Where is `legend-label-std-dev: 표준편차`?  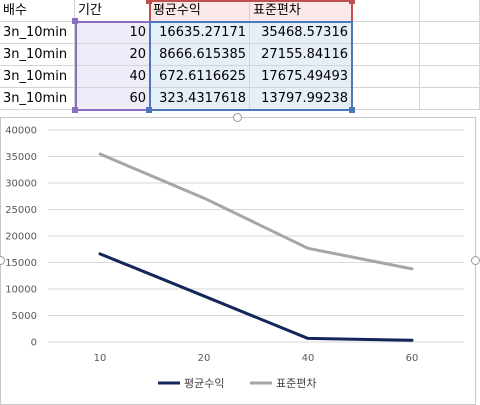
legend-label-std-dev: 표준편차 is located at coordinates (296, 383).